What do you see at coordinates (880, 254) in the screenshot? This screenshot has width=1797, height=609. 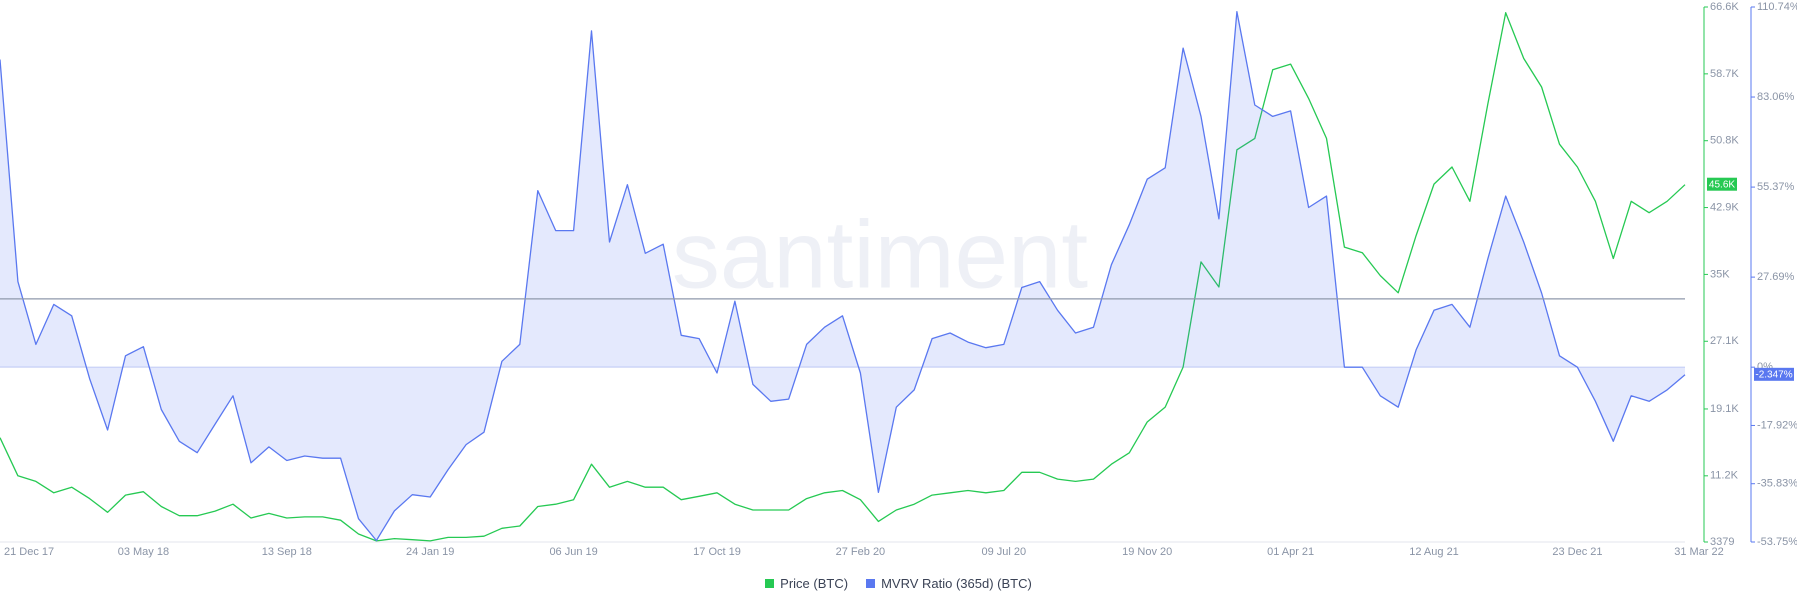 I see `watermark: santiment` at bounding box center [880, 254].